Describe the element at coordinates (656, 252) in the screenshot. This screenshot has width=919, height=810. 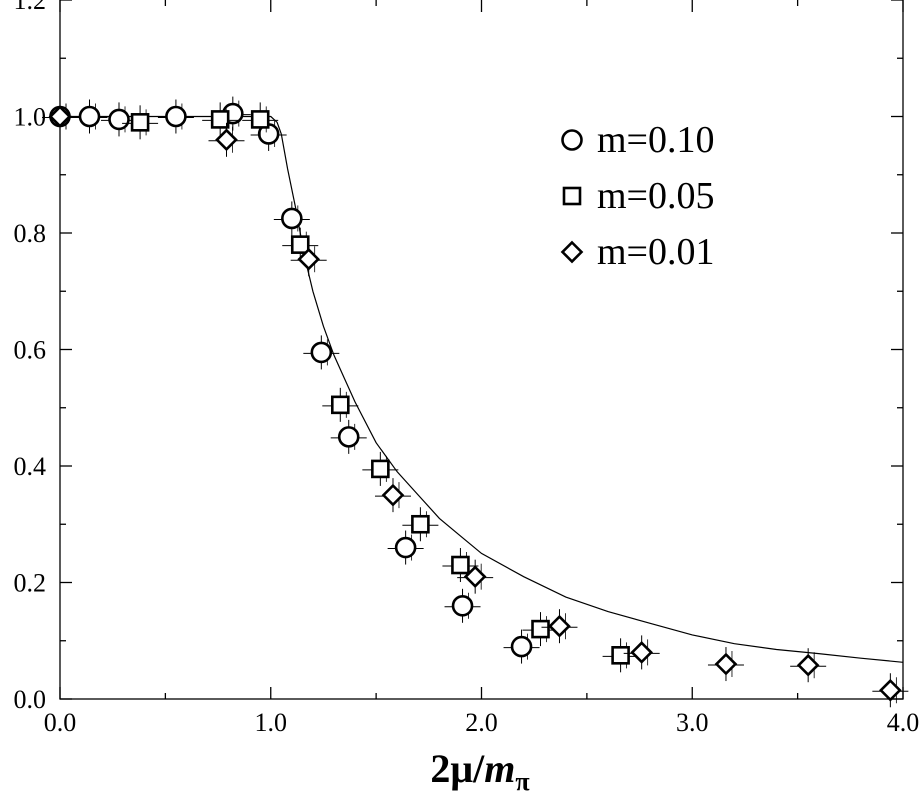
I see `legend-label: m=0.01` at that location.